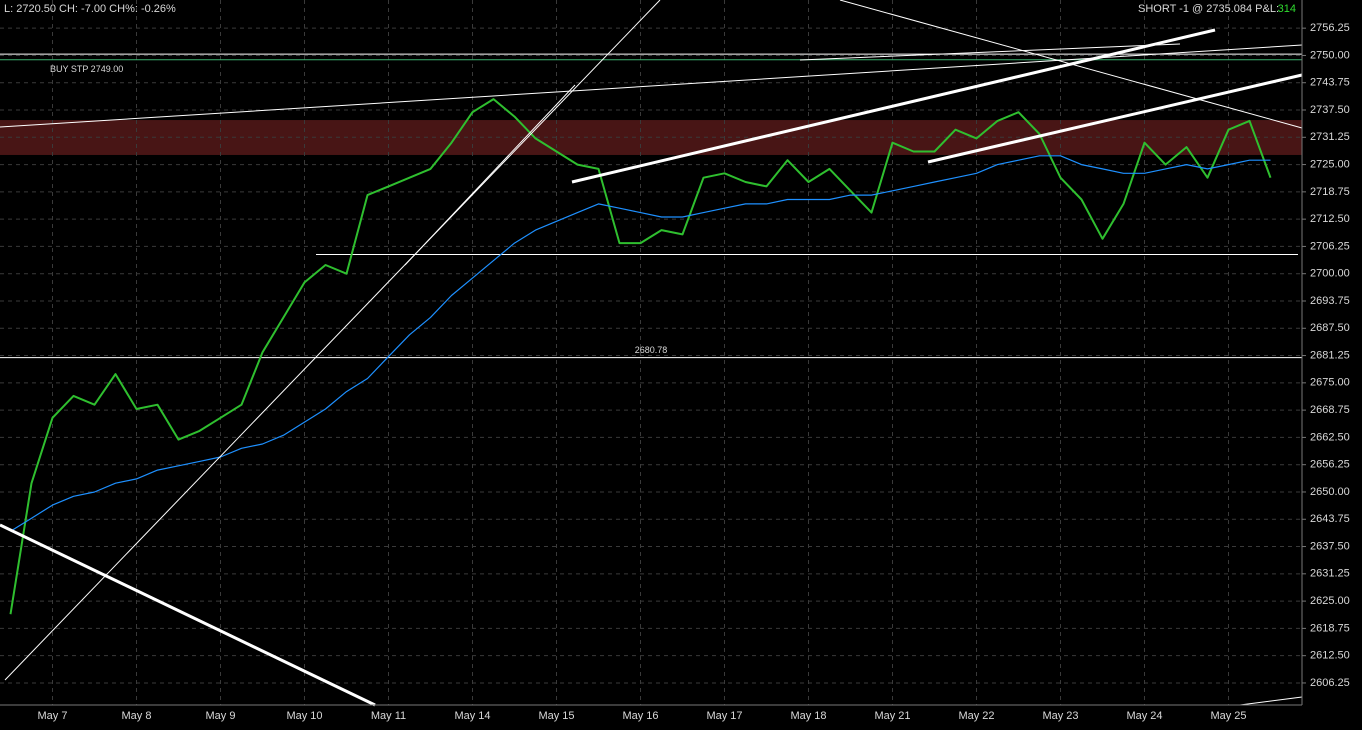  Describe the element at coordinates (1208, 9) in the screenshot. I see `position-text: SHORT -1 @ 2735.084 P&L:` at that location.